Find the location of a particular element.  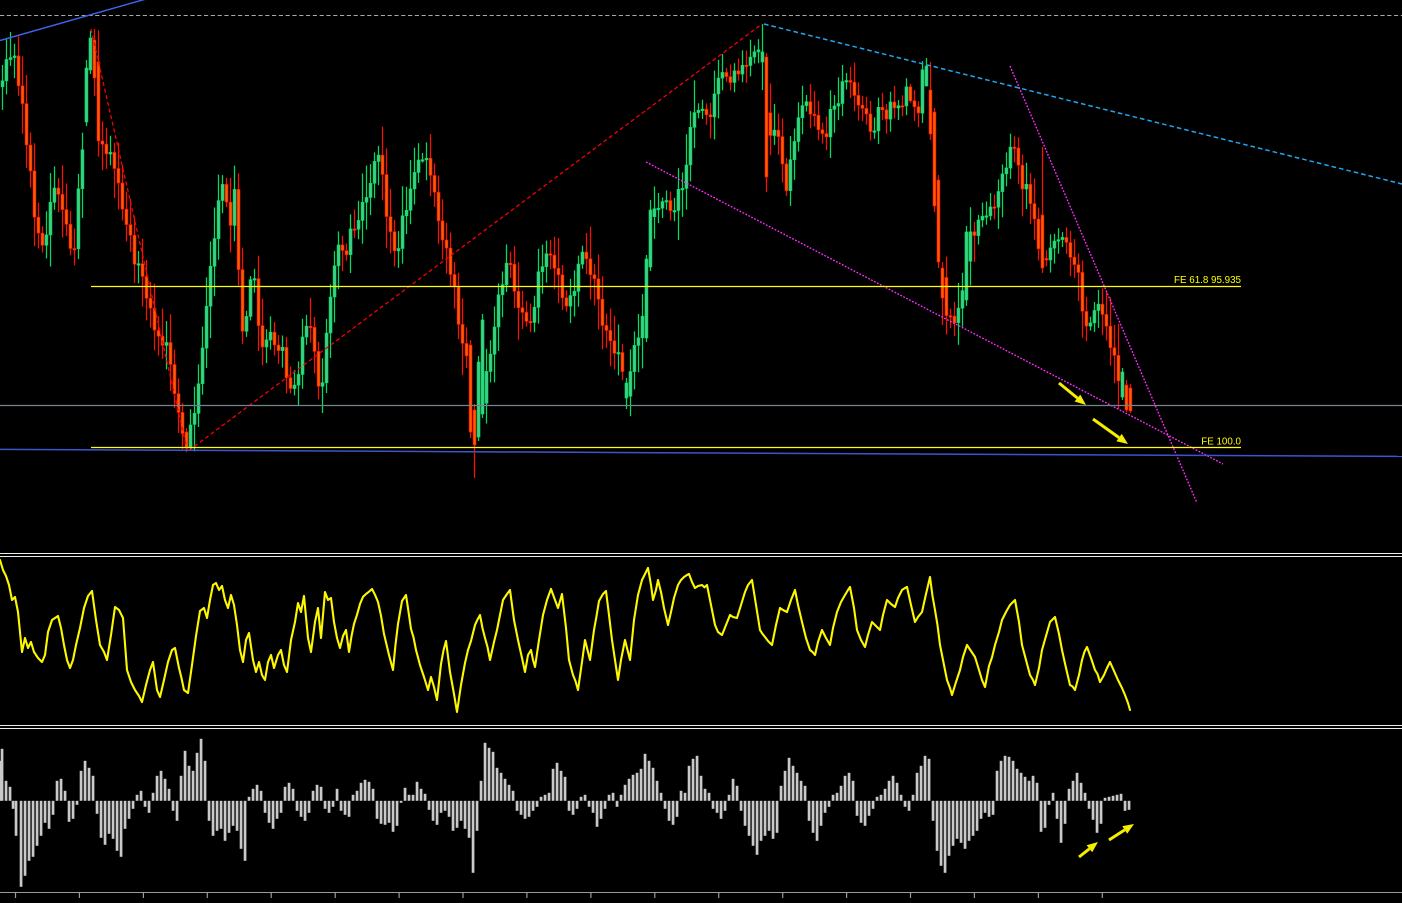

svg-text: FE 61.8 95.935 is located at coordinates (1208, 280).